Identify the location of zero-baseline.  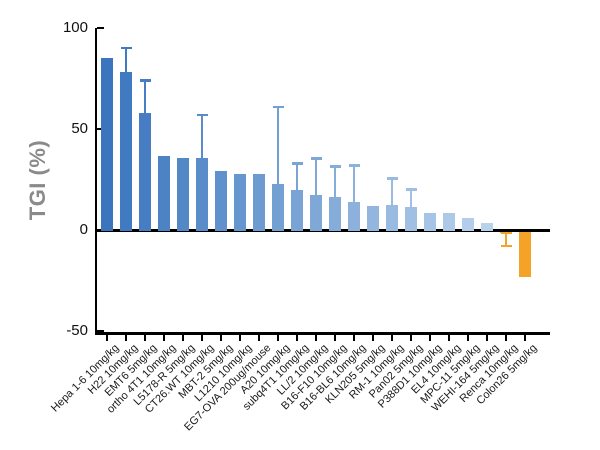
(322, 230).